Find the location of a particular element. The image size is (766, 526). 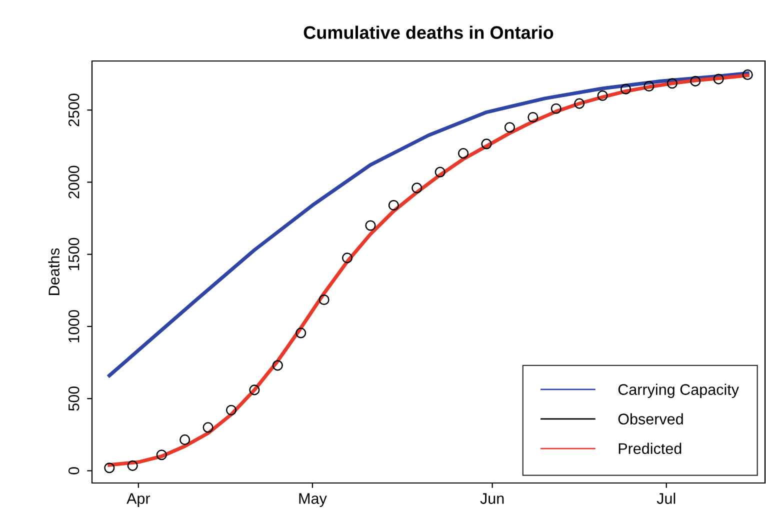

y-tick-label: 1500 is located at coordinates (74, 254).